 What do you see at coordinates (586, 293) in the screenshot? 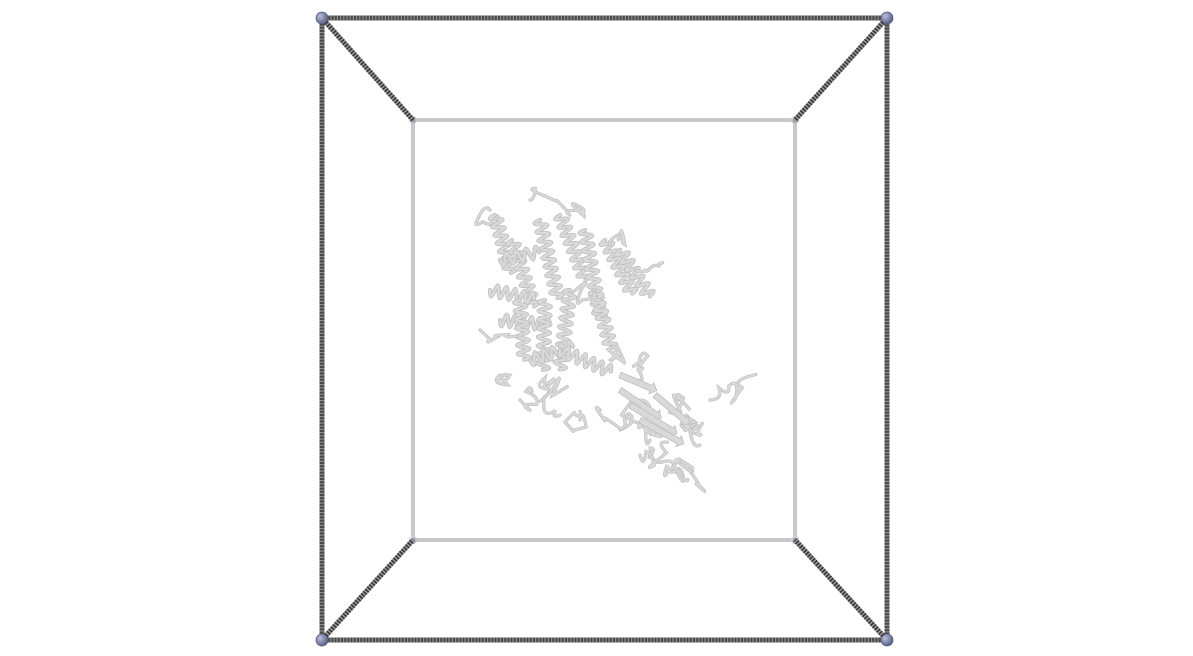
I see `protein-loop-a9` at bounding box center [586, 293].